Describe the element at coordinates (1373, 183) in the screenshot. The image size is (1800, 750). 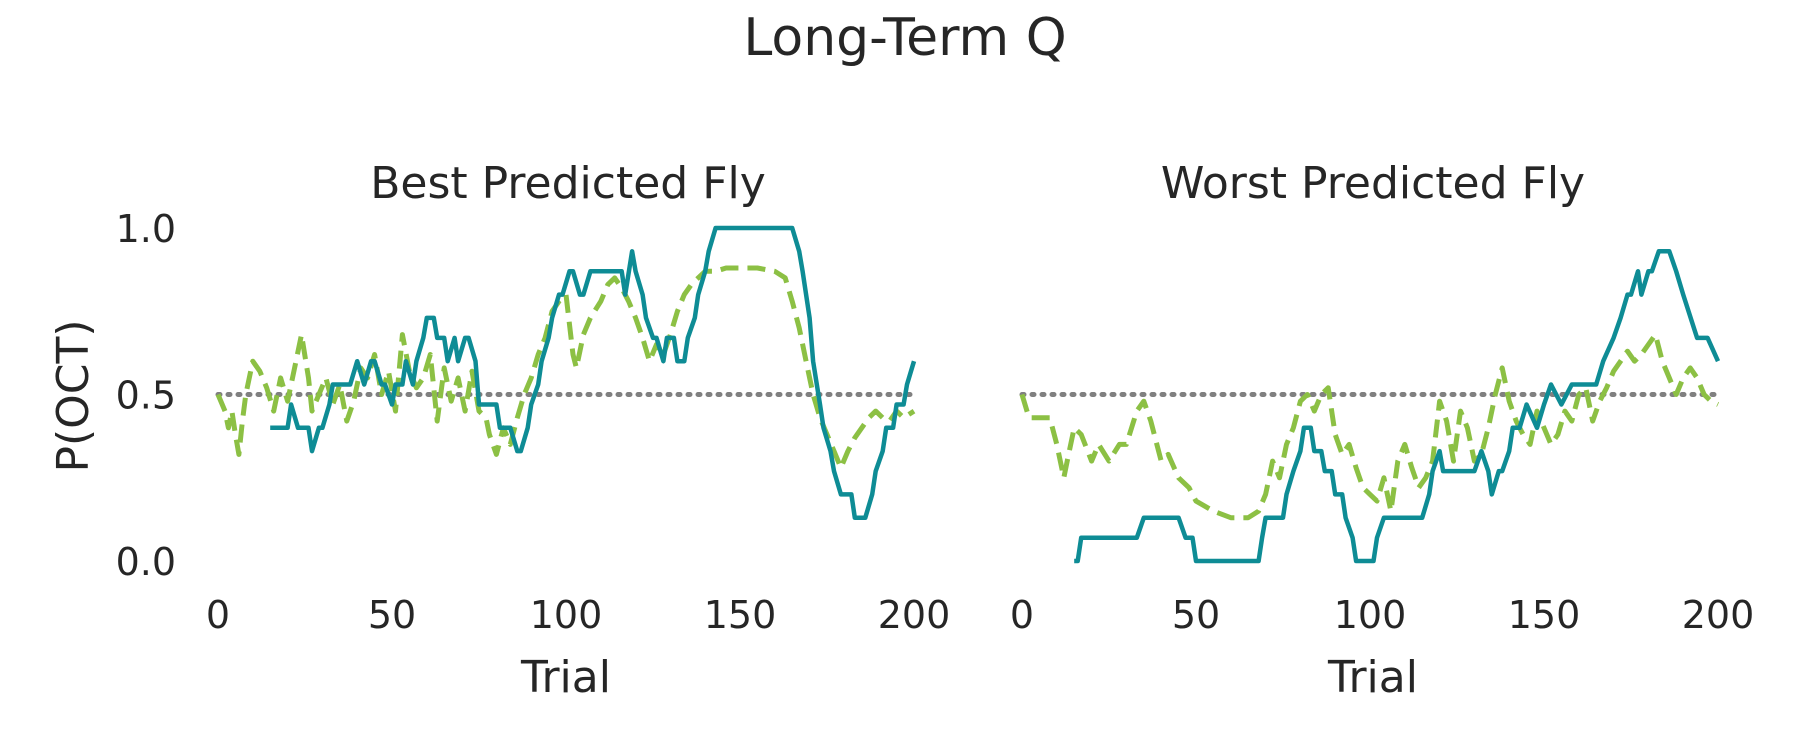
I see `panel-title: Worst Predicted Fly` at that location.